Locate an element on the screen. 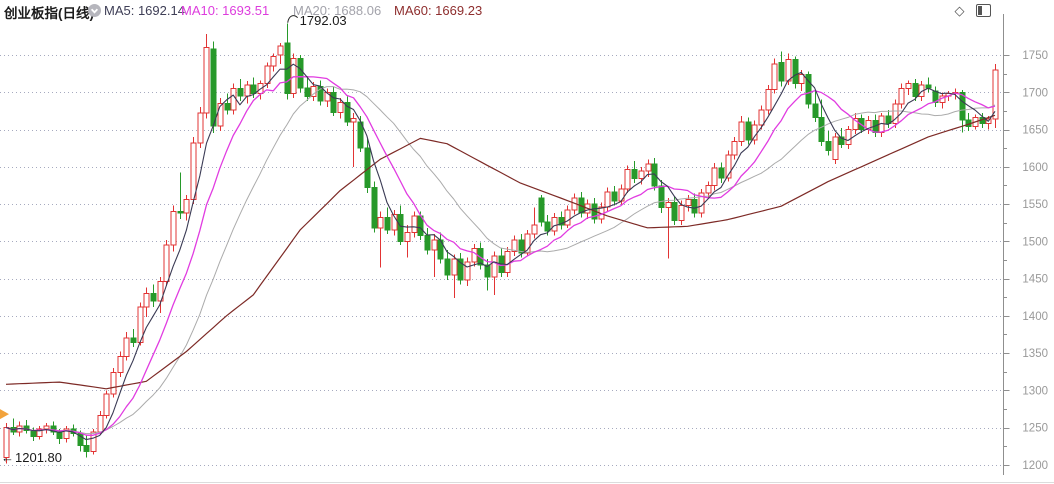 This screenshot has height=484, width=1054. svg-text: 1550 is located at coordinates (1035, 205).